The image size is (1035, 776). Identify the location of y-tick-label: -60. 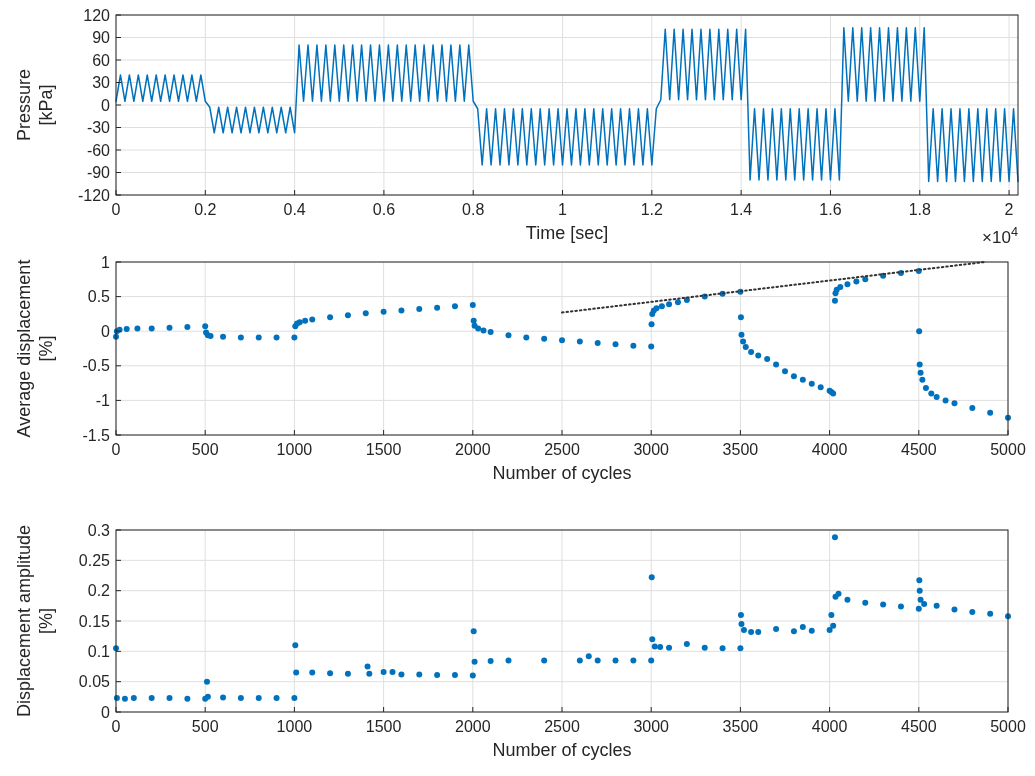
(98, 150).